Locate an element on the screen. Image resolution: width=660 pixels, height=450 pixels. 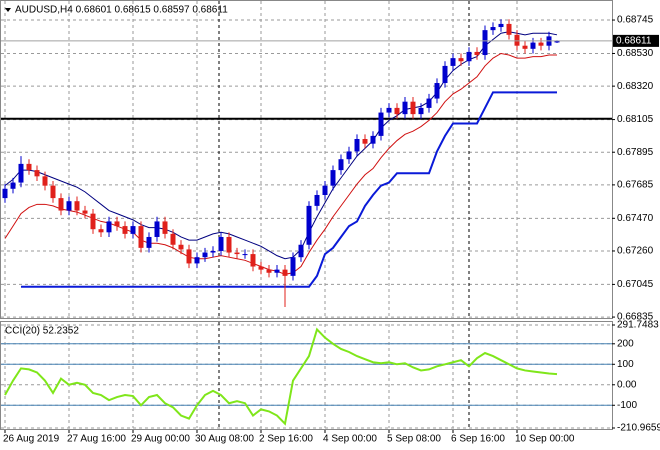
y-tick-label: -210.9659 is located at coordinates (638, 428).